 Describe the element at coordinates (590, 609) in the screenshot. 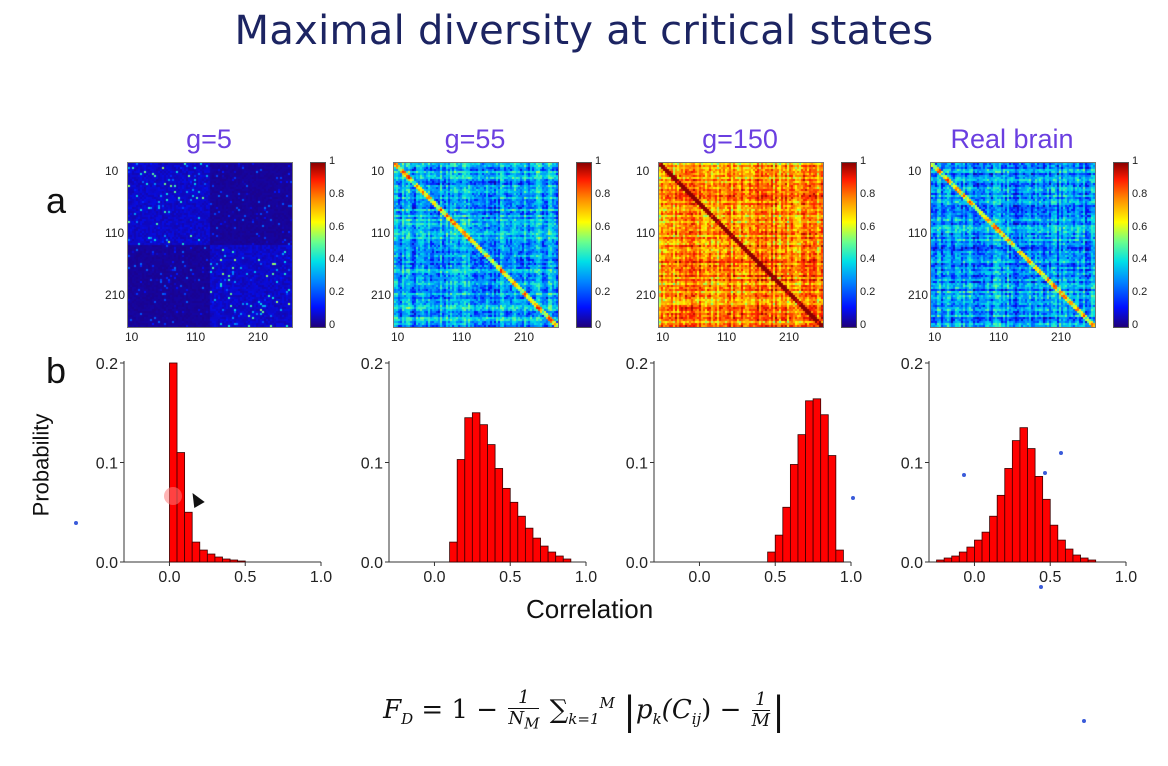

I see `x-axis-label: Correlation` at that location.